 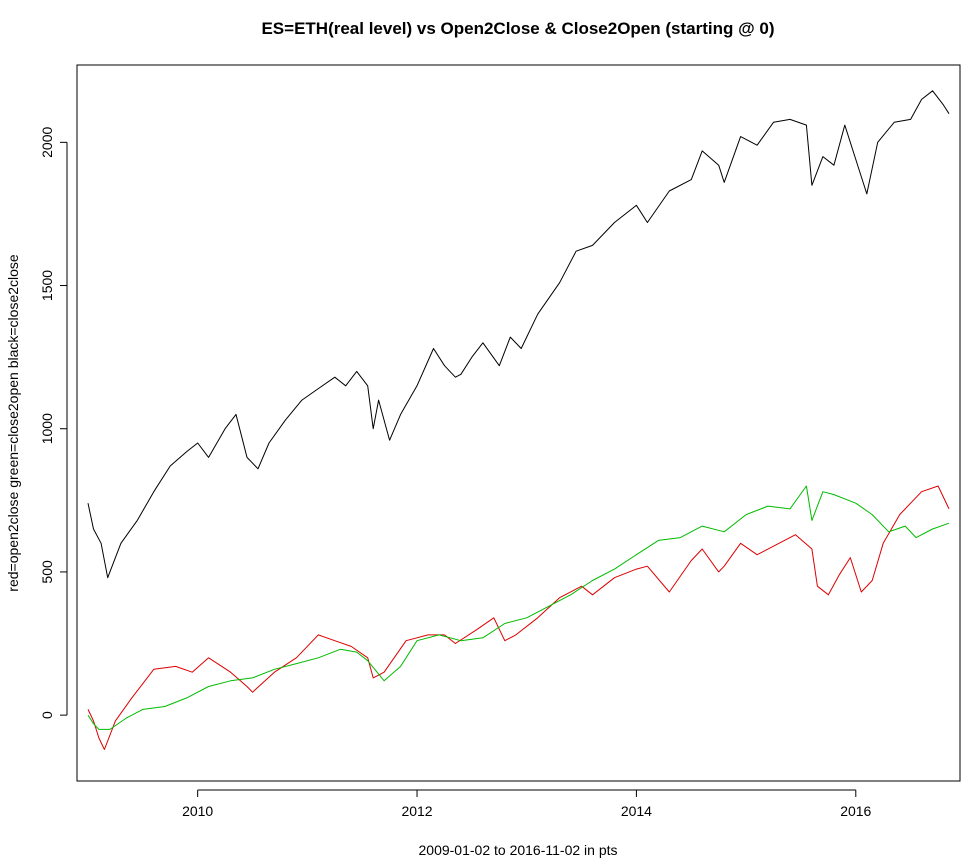 What do you see at coordinates (527, 804) in the screenshot?
I see `x-axis: 2010 2012 2014 2016` at bounding box center [527, 804].